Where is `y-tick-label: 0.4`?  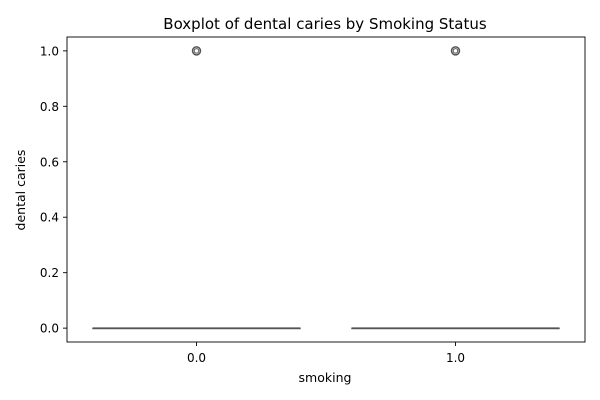 y-tick-label: 0.4 is located at coordinates (49, 218).